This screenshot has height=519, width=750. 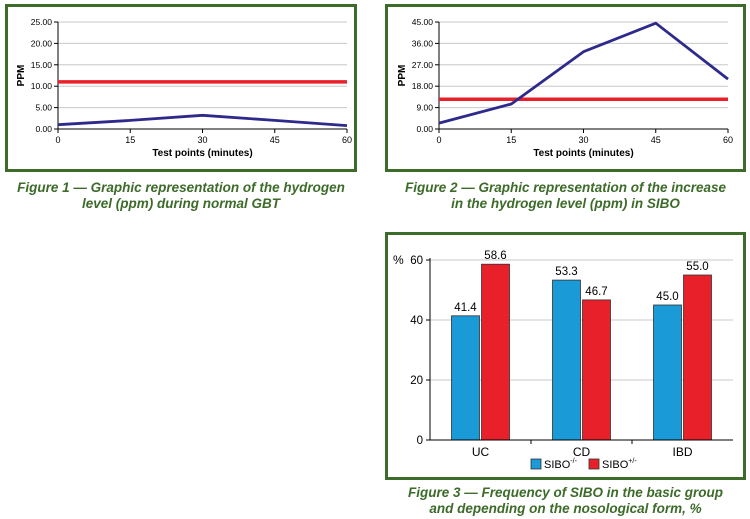 What do you see at coordinates (402, 76) in the screenshot?
I see `fig2-y-axis-label: PPM` at bounding box center [402, 76].